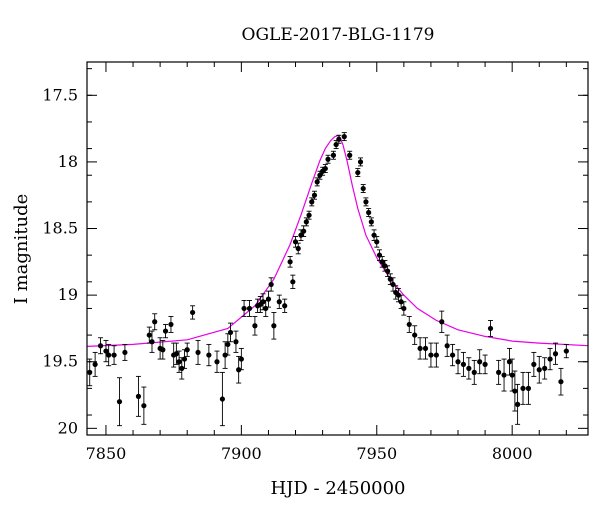 The width and height of the screenshot is (600, 512). What do you see at coordinates (338, 35) in the screenshot?
I see `chart-title: OGLE-2017-BLG-1179` at bounding box center [338, 35].